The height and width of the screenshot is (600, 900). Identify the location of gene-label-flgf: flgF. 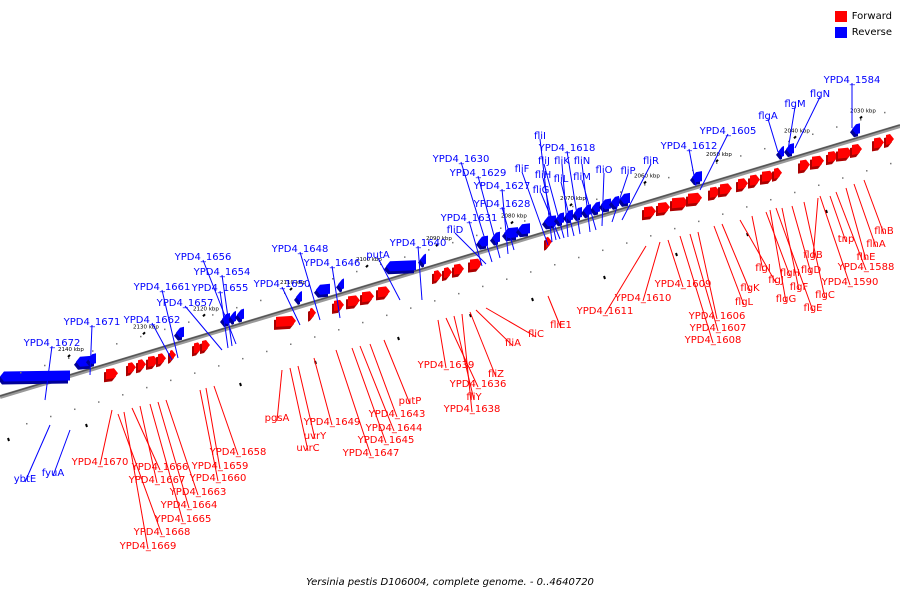
(799, 287).